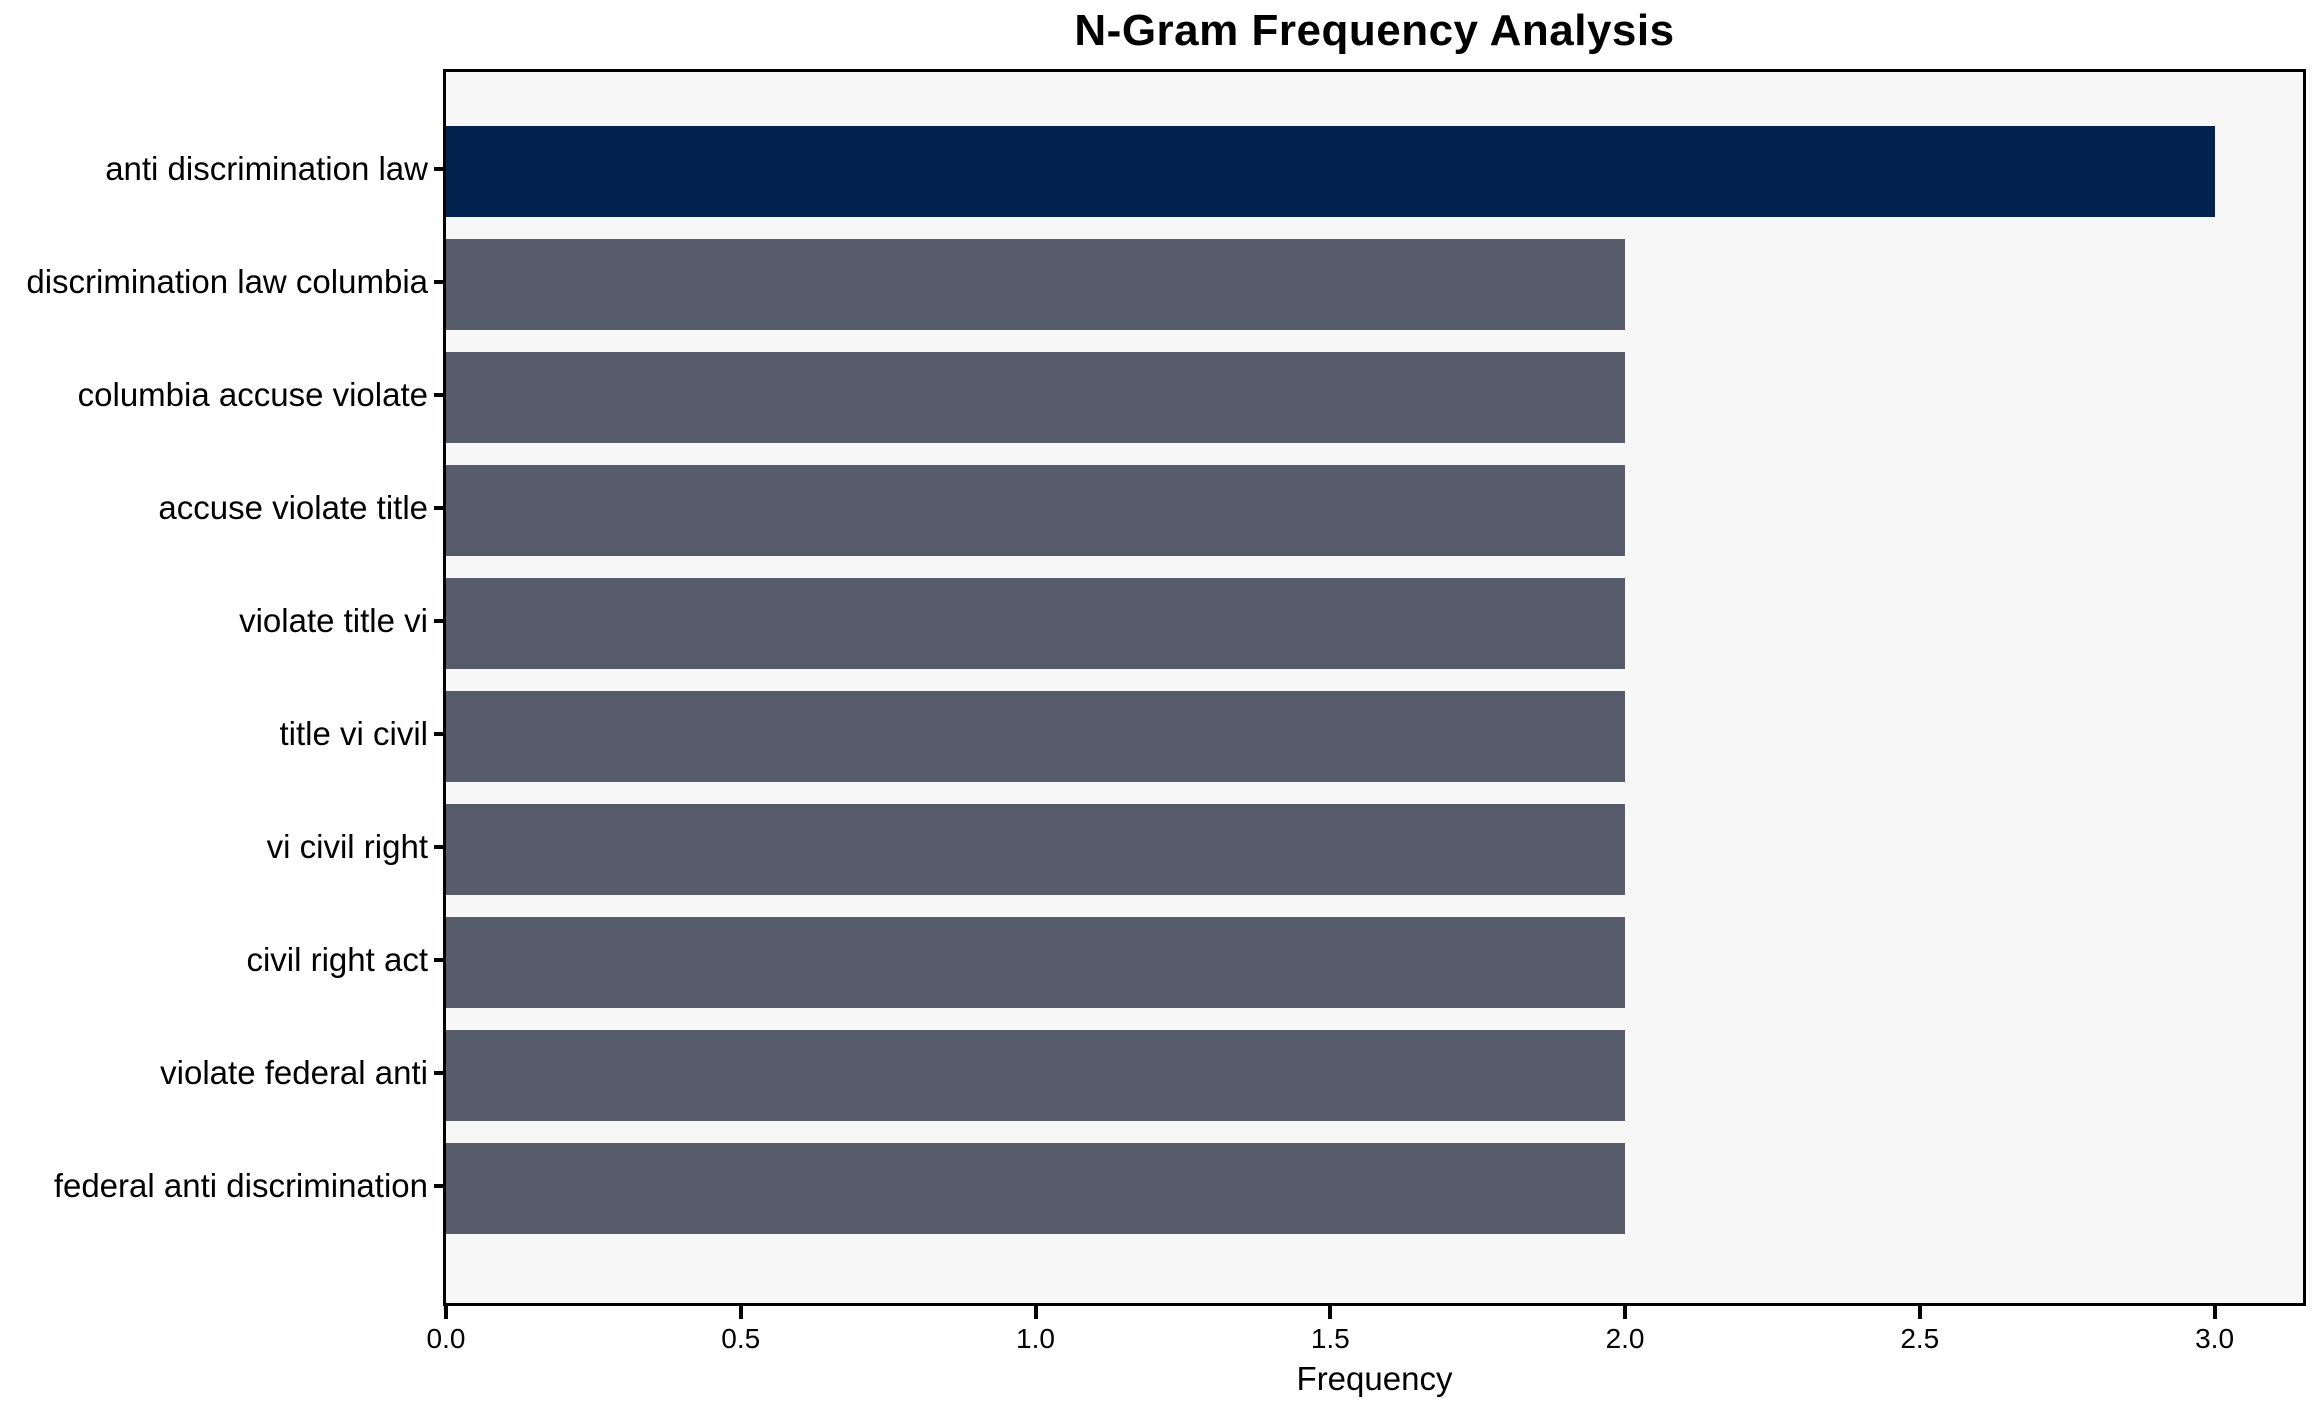 This screenshot has width=2324, height=1414. What do you see at coordinates (266, 168) in the screenshot?
I see `y-axis-label: anti discrimination law` at bounding box center [266, 168].